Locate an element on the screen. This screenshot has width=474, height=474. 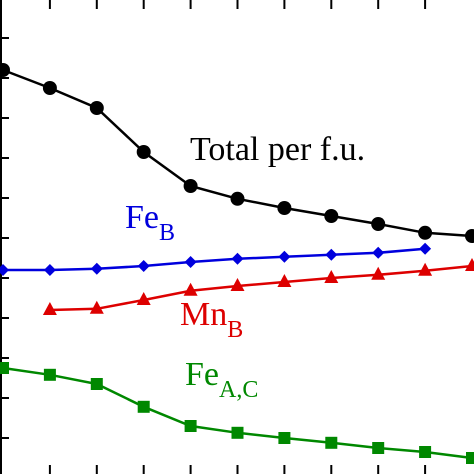
annotation-text: Total per f.u. is located at coordinates (277, 149).